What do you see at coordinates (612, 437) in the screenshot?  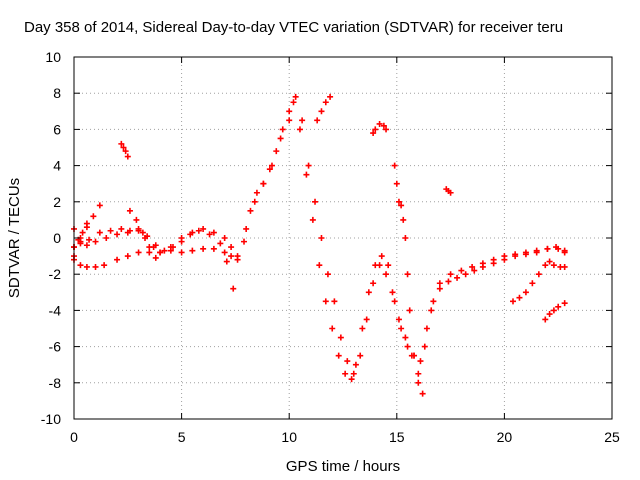 I see `x-tick-label: 25` at bounding box center [612, 437].